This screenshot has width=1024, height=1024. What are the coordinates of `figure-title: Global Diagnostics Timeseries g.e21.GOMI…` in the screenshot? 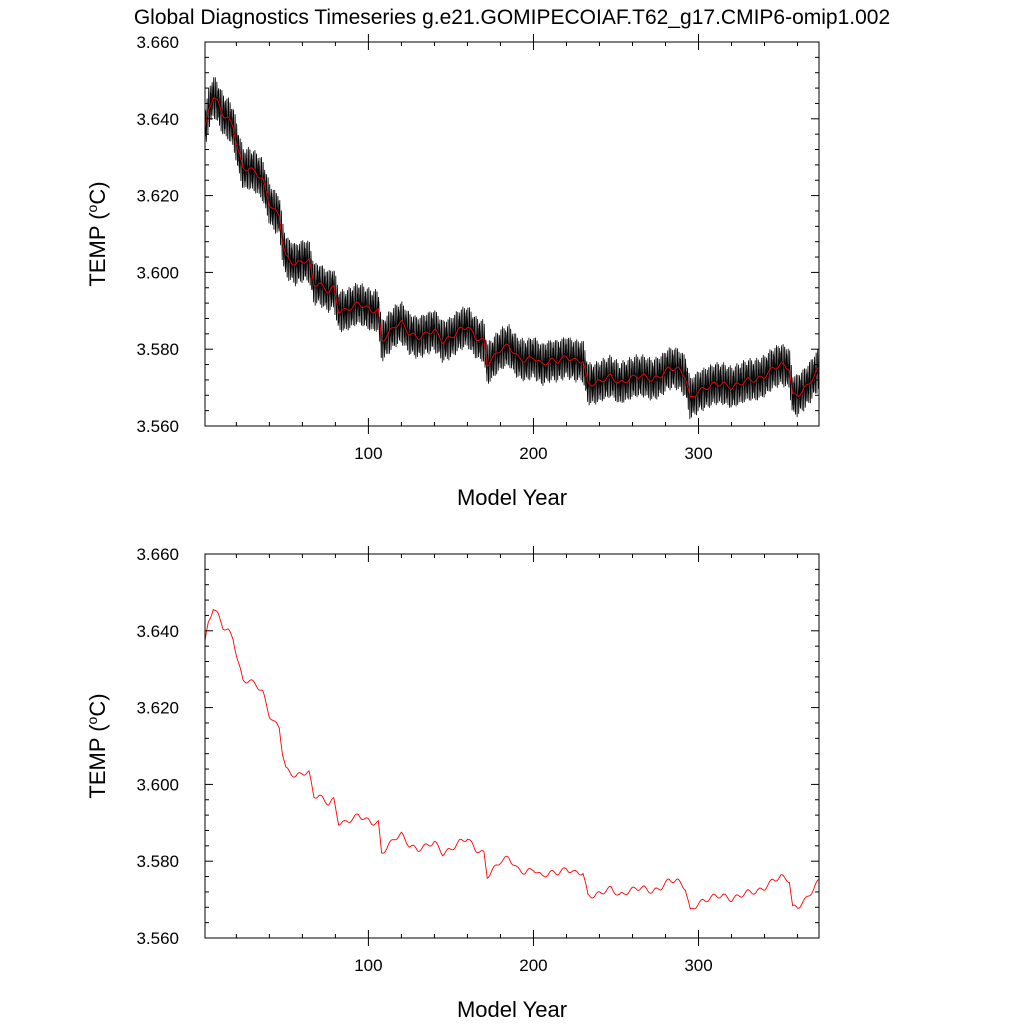 It's located at (512, 17).